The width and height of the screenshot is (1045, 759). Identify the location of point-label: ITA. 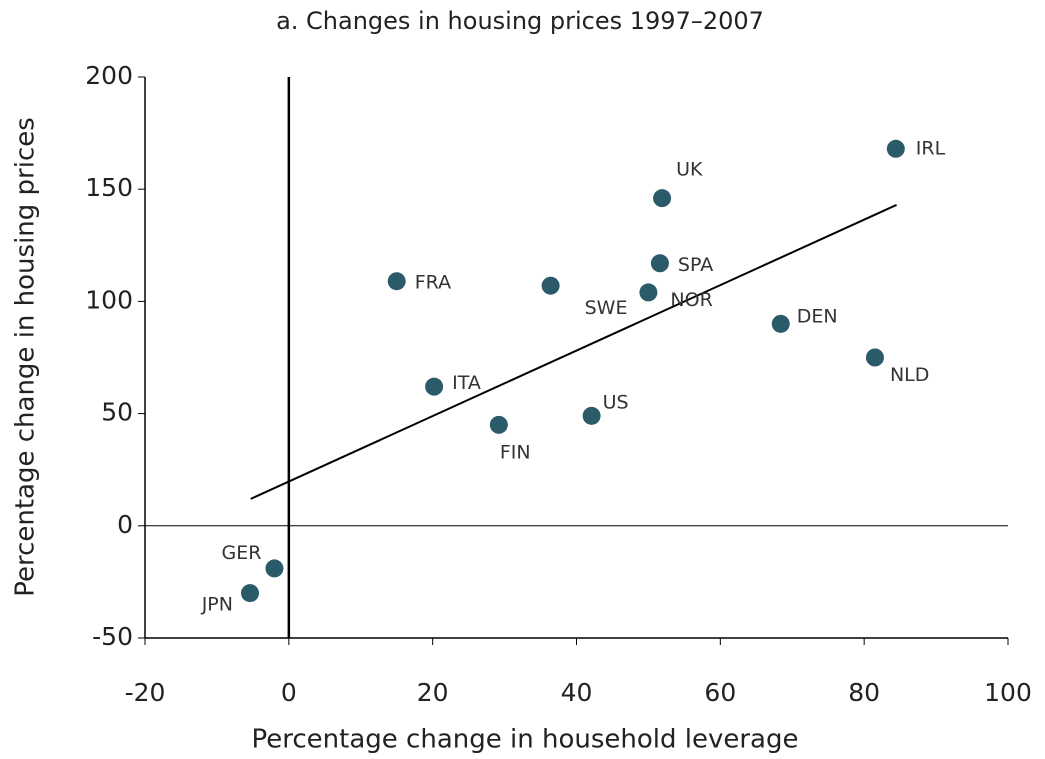
(466, 383).